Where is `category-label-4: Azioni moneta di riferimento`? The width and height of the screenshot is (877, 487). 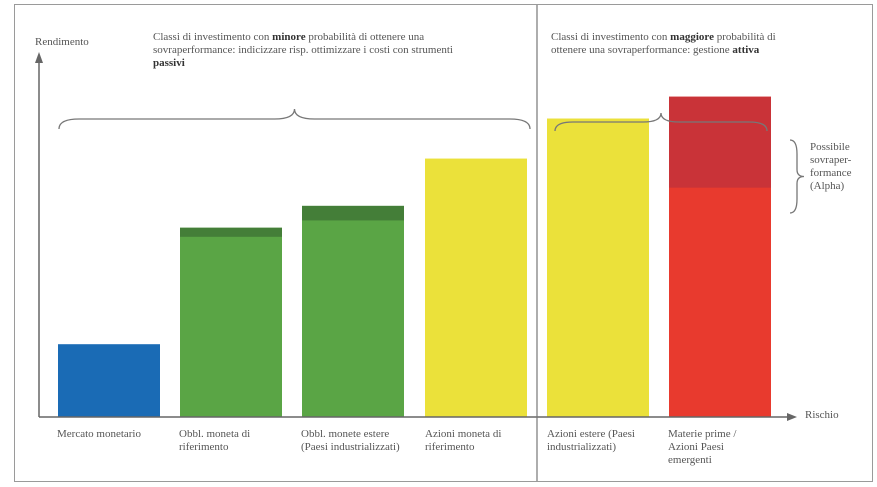
category-label-4: Azioni moneta di riferimento is located at coordinates (463, 440).